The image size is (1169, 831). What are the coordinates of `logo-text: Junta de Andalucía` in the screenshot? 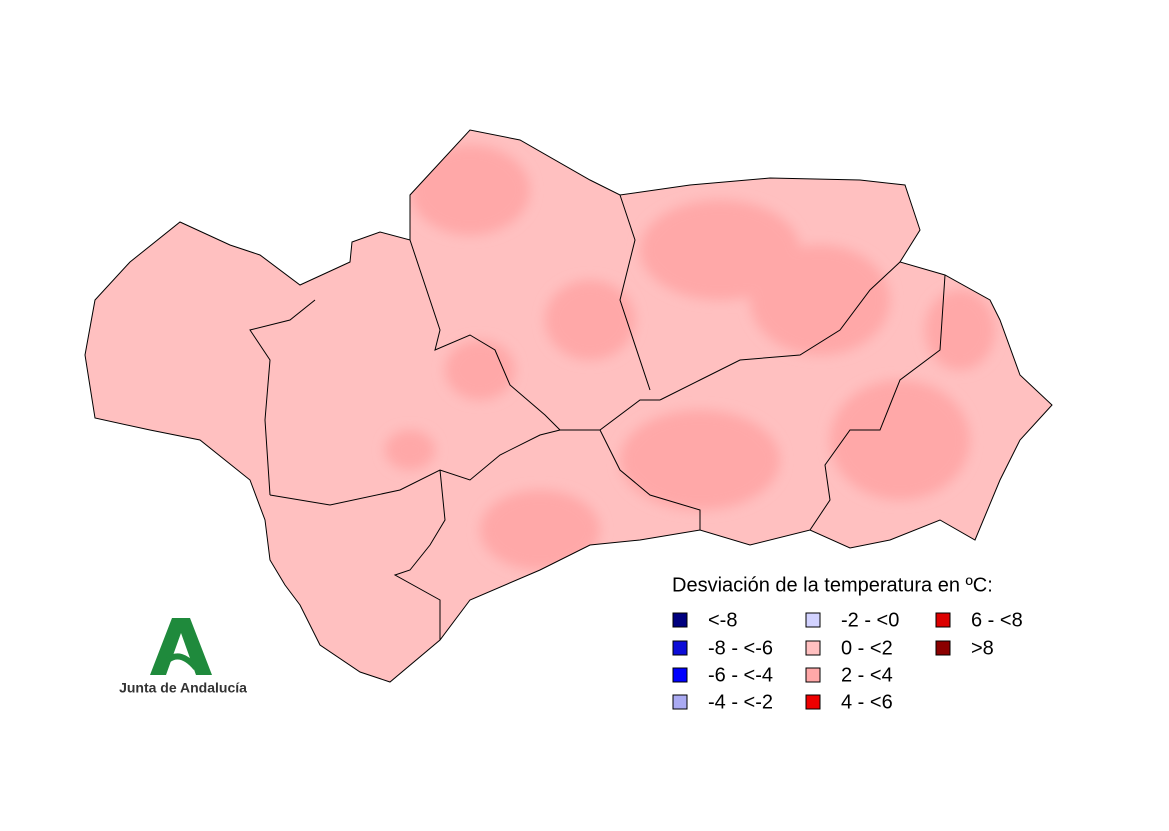 It's located at (183, 688).